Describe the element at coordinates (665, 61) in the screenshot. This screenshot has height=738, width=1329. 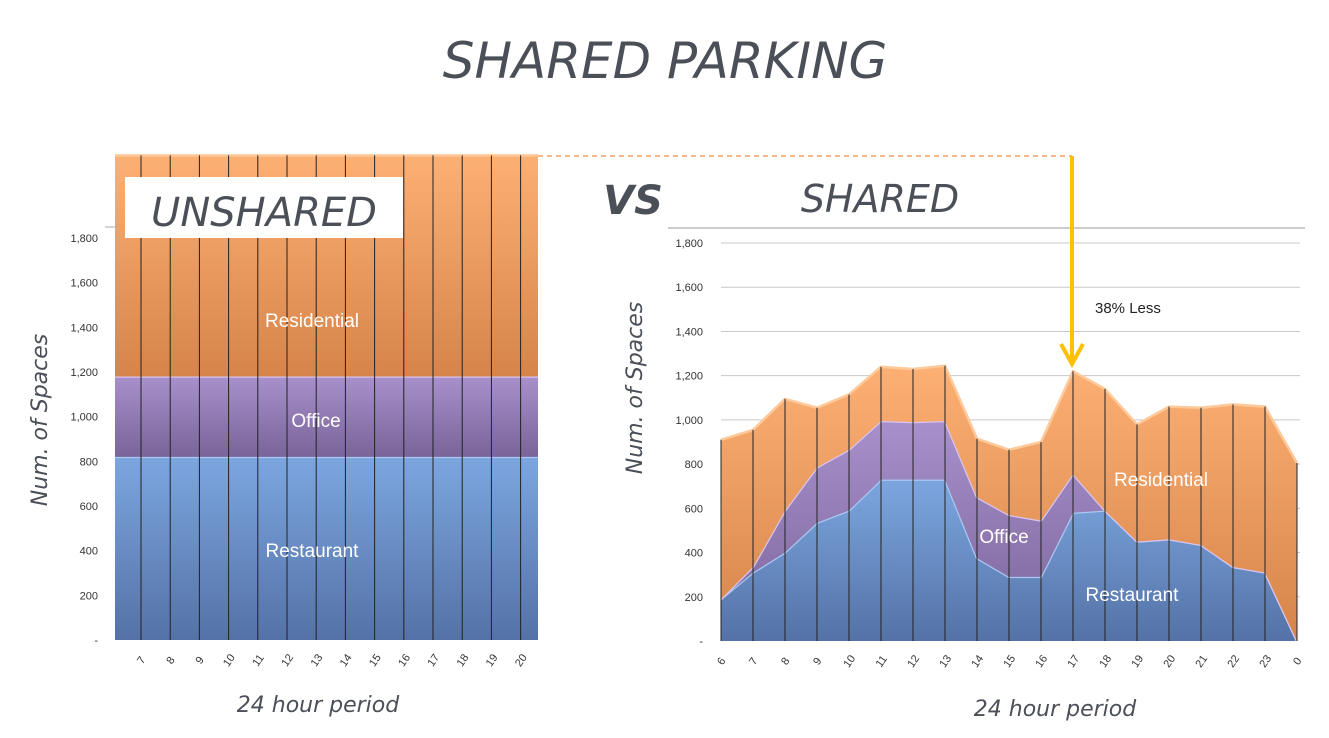
I see `page-title: SHARED PARKING` at that location.